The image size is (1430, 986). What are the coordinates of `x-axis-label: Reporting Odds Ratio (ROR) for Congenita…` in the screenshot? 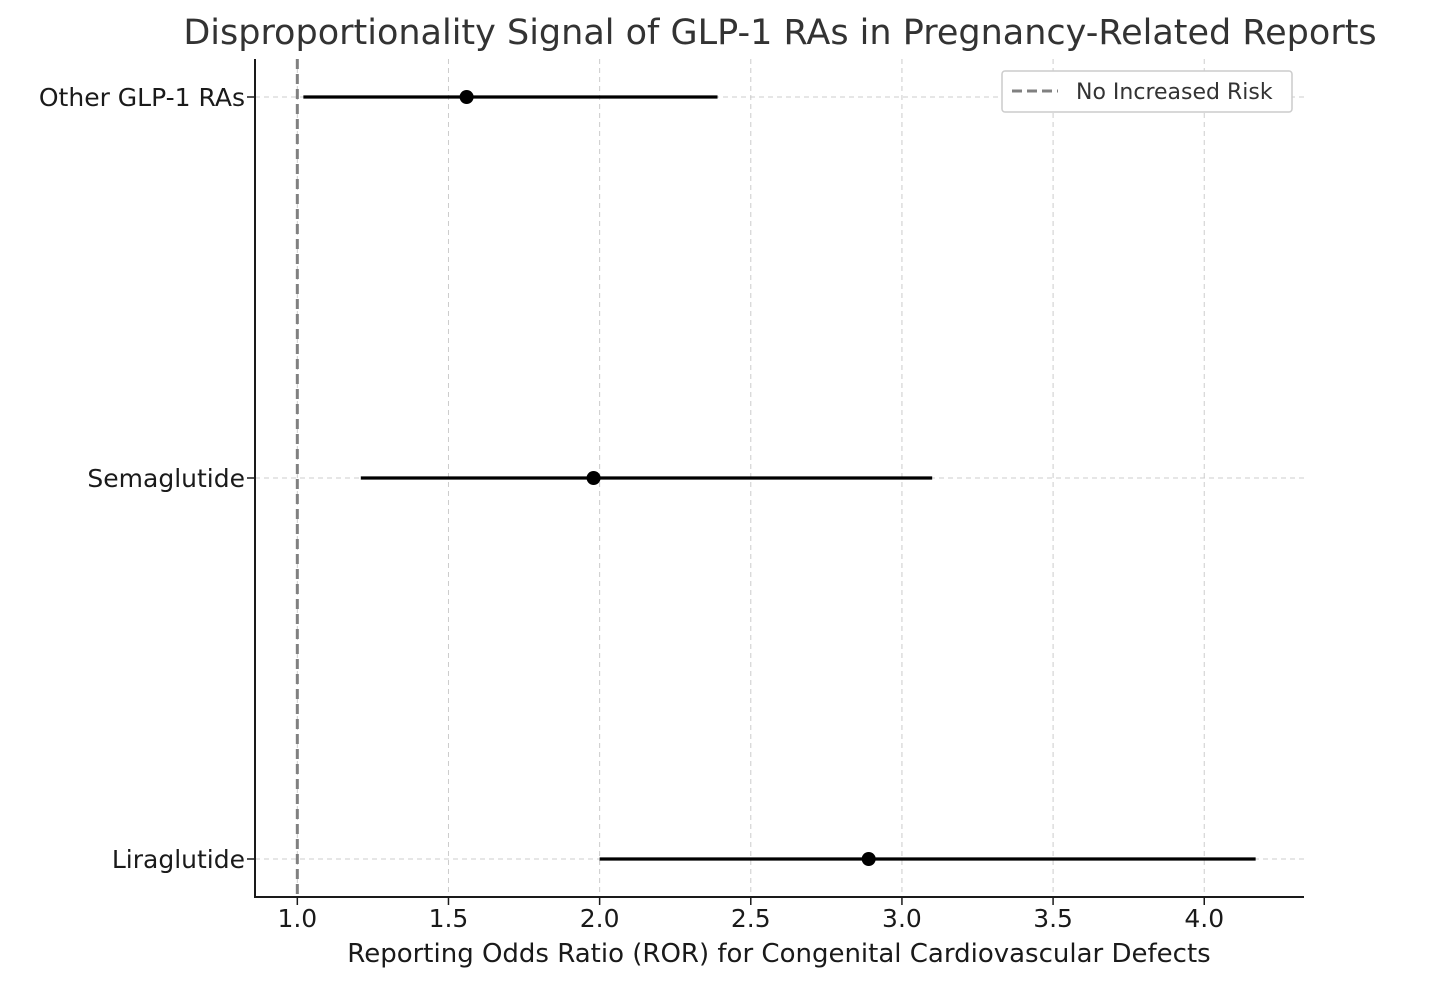 It's located at (778, 954).